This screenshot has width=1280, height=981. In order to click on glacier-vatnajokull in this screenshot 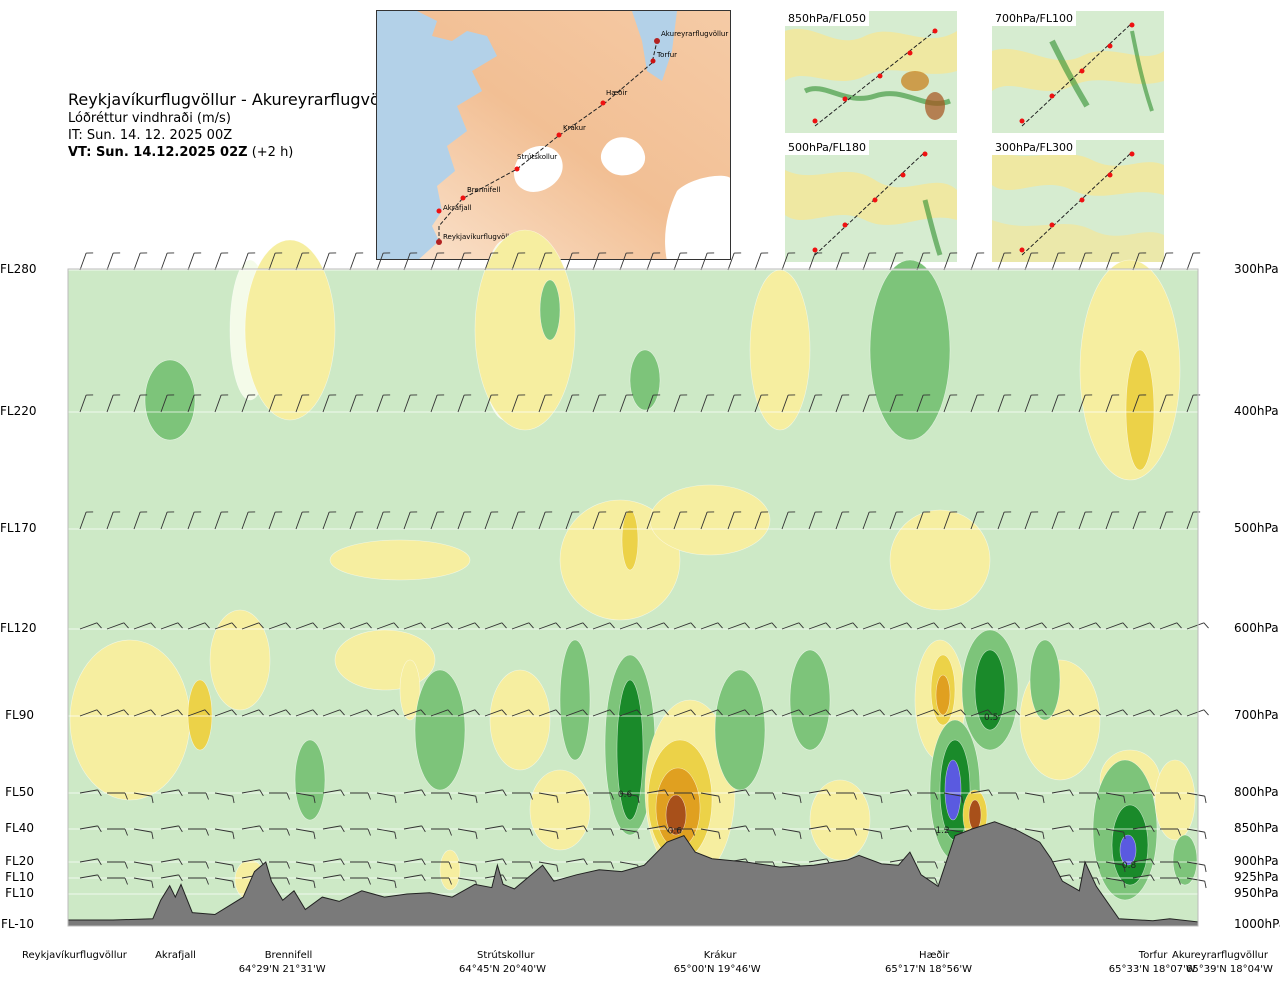, I will do `click(697, 217)`.